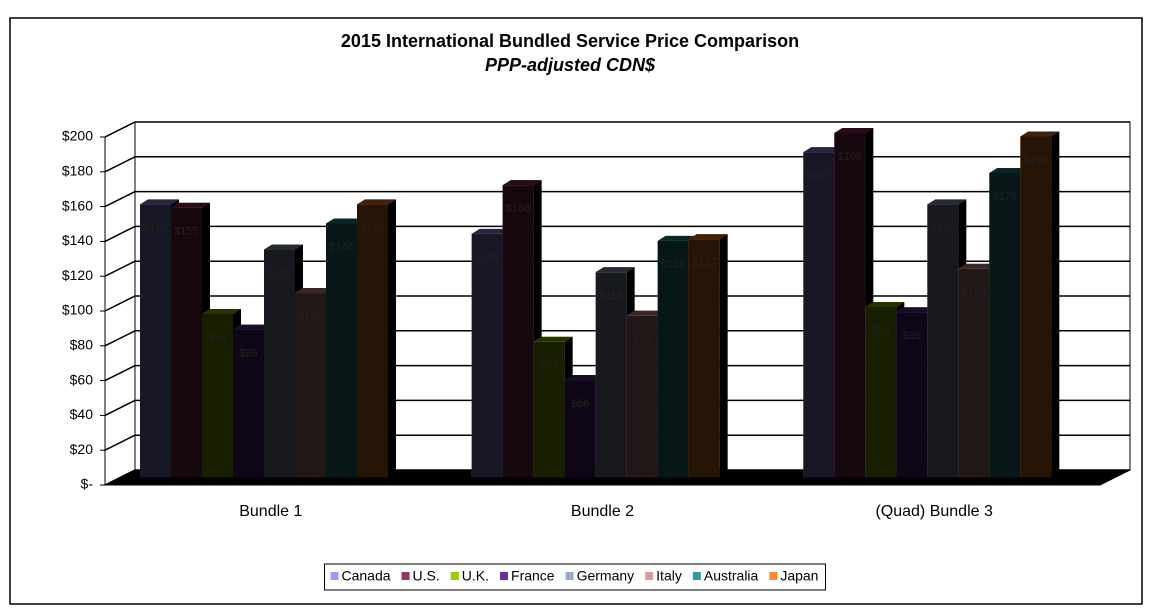  I want to click on legend-label: Italy, so click(669, 576).